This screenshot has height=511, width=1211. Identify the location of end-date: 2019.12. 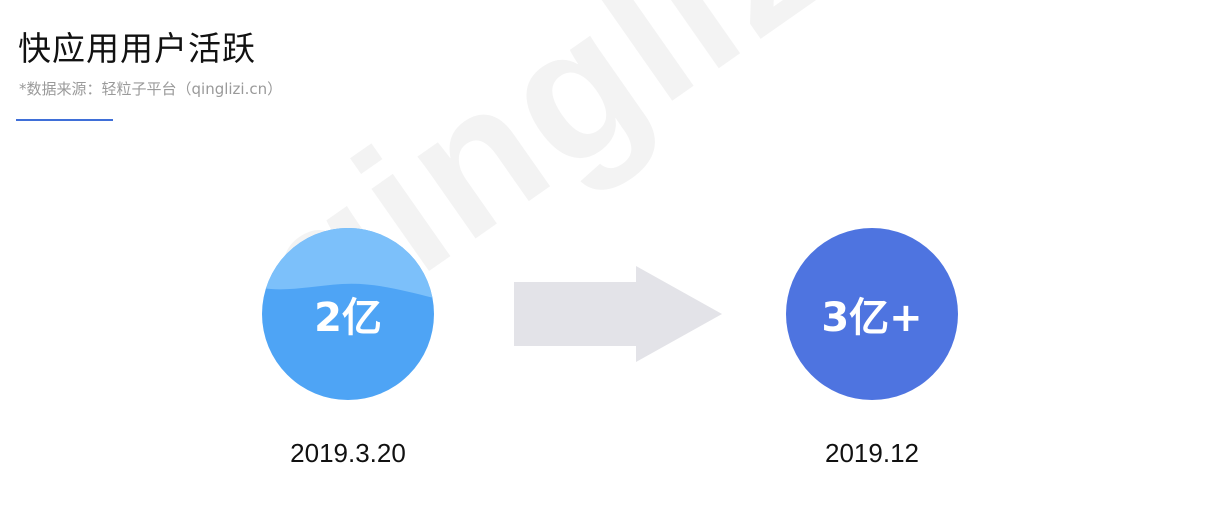
(872, 453).